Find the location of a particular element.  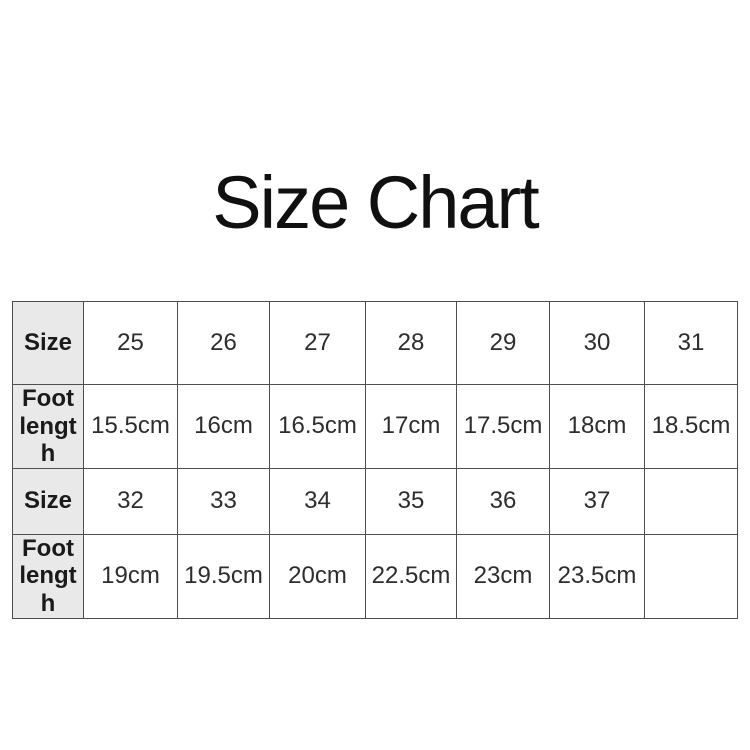

table-cell: 36 is located at coordinates (503, 501).